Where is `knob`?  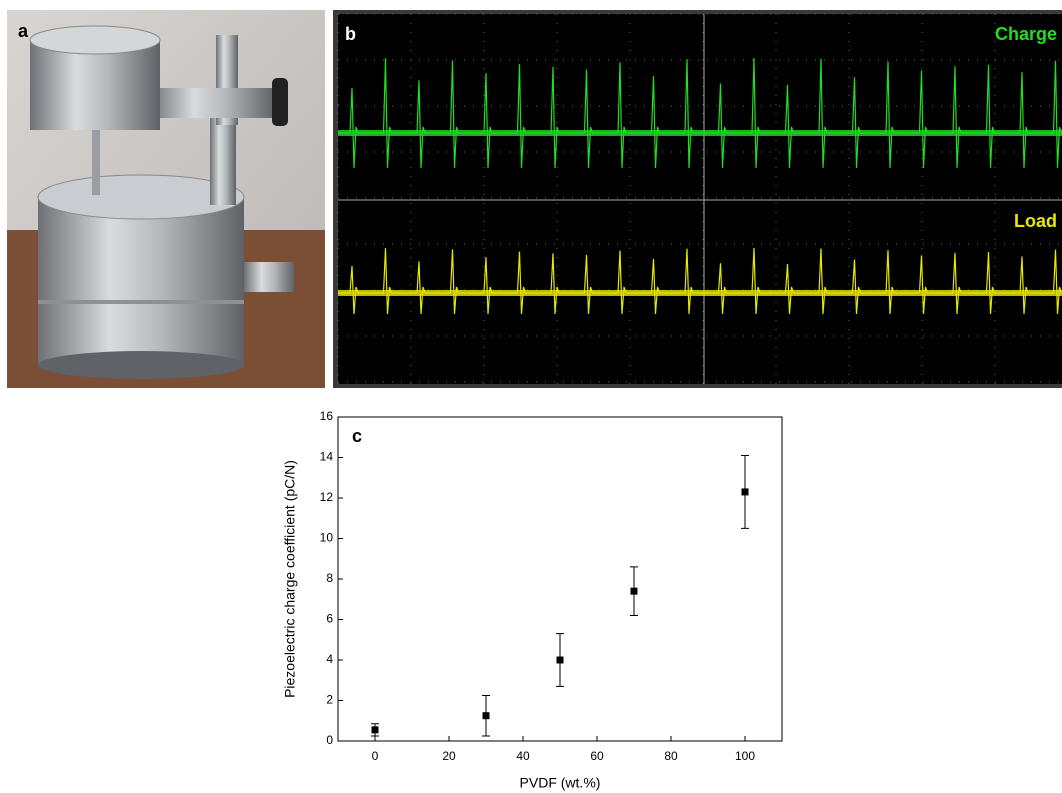
knob is located at coordinates (280, 102).